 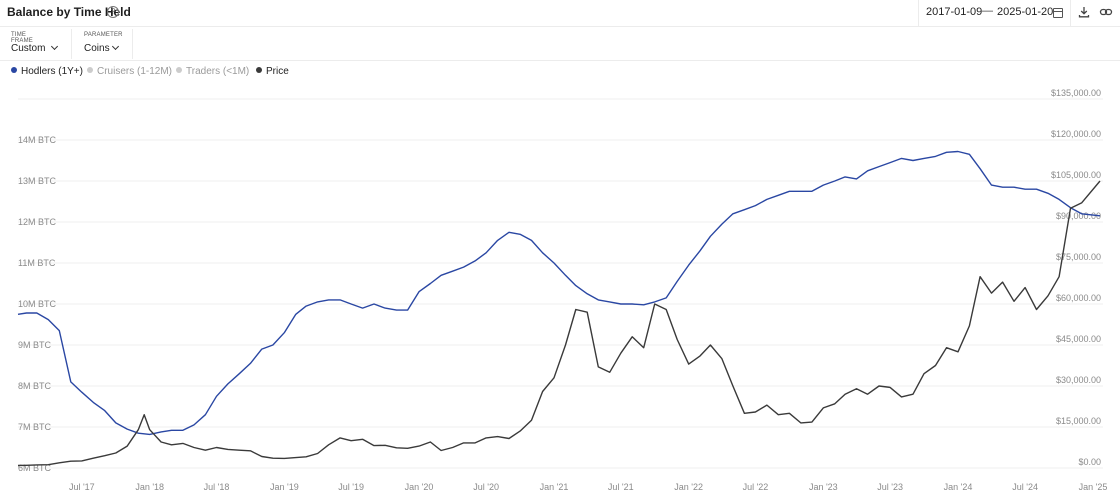 I want to click on y-left-tick-label: 6M BTC, so click(x=35, y=468).